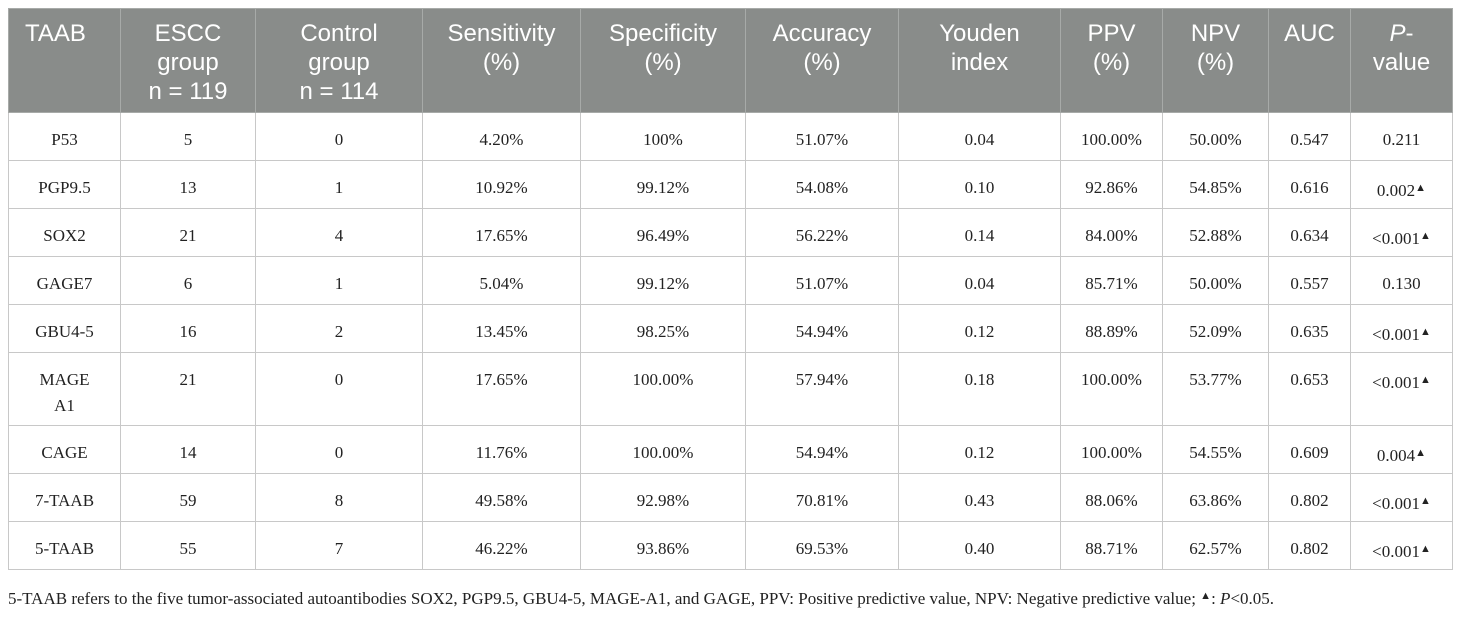 The width and height of the screenshot is (1460, 617). I want to click on value: 88.06%, so click(1111, 500).